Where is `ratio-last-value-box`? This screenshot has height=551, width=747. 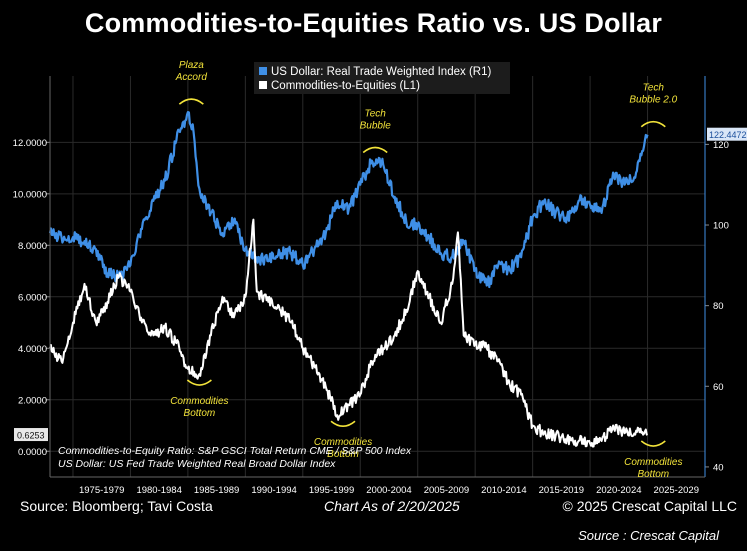 ratio-last-value-box is located at coordinates (31, 435).